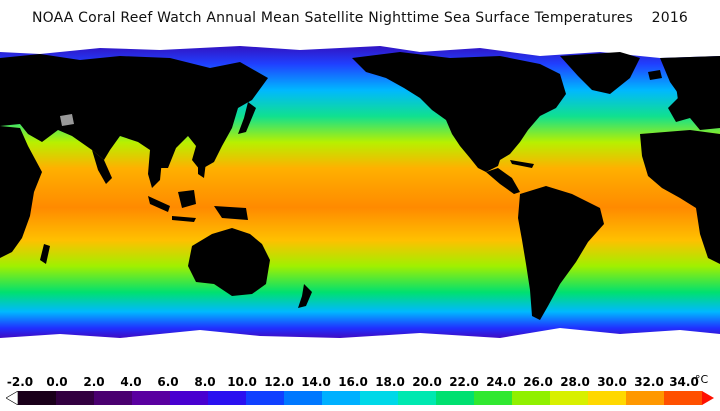 The height and width of the screenshot is (411, 720). What do you see at coordinates (681, 92) in the screenshot?
I see `british-isles` at bounding box center [681, 92].